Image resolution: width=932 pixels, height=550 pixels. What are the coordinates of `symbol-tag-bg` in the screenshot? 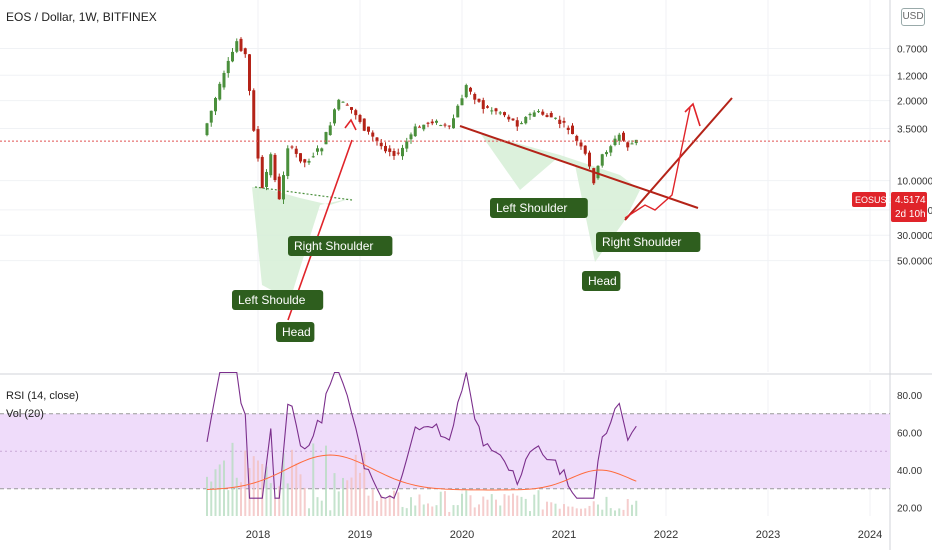 It's located at (869, 199).